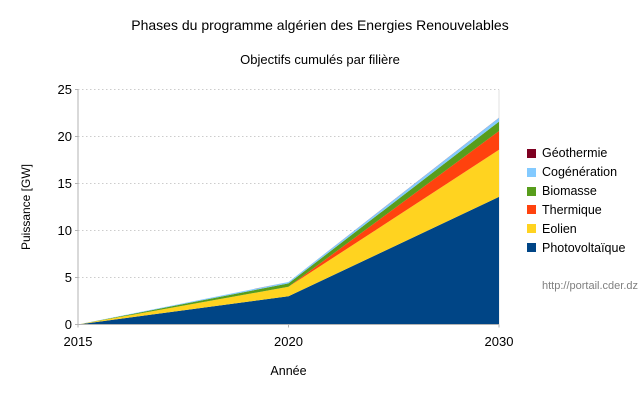 Image resolution: width=640 pixels, height=400 pixels. What do you see at coordinates (531, 153) in the screenshot?
I see `legend-swatch-geothermie` at bounding box center [531, 153].